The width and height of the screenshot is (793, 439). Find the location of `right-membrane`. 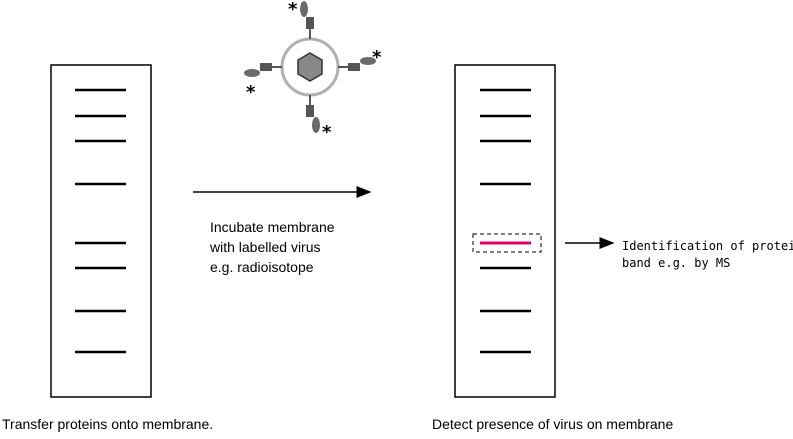

right-membrane is located at coordinates (505, 231).